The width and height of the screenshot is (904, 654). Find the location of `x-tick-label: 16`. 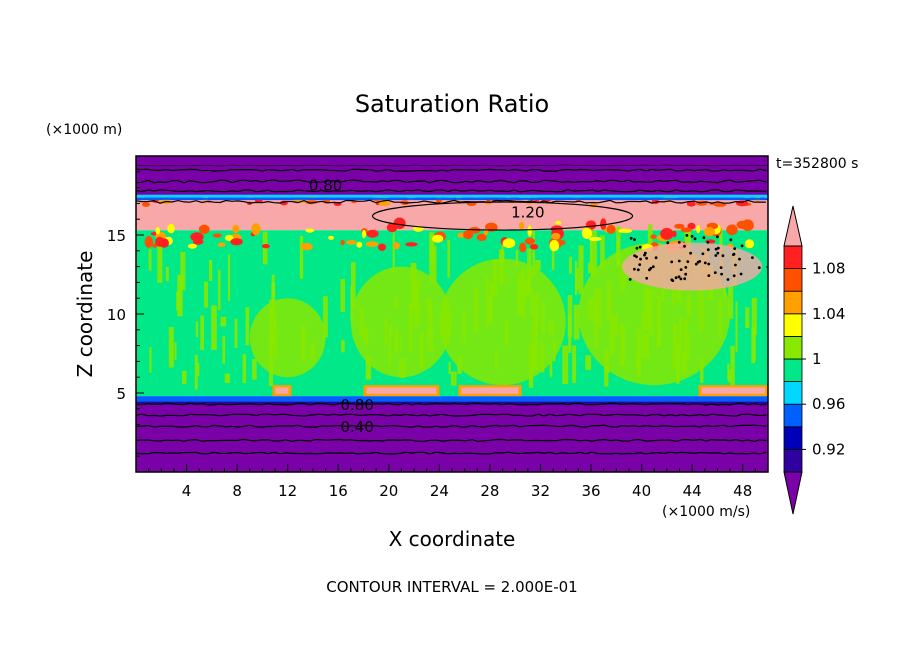

x-tick-label: 16 is located at coordinates (338, 491).